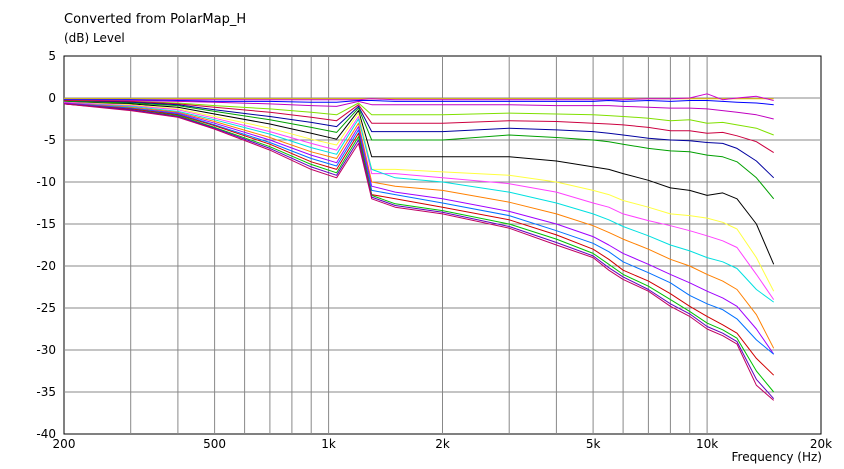 This screenshot has width=844, height=469. Describe the element at coordinates (94, 38) in the screenshot. I see `y-axis-label: (dB) Level` at that location.